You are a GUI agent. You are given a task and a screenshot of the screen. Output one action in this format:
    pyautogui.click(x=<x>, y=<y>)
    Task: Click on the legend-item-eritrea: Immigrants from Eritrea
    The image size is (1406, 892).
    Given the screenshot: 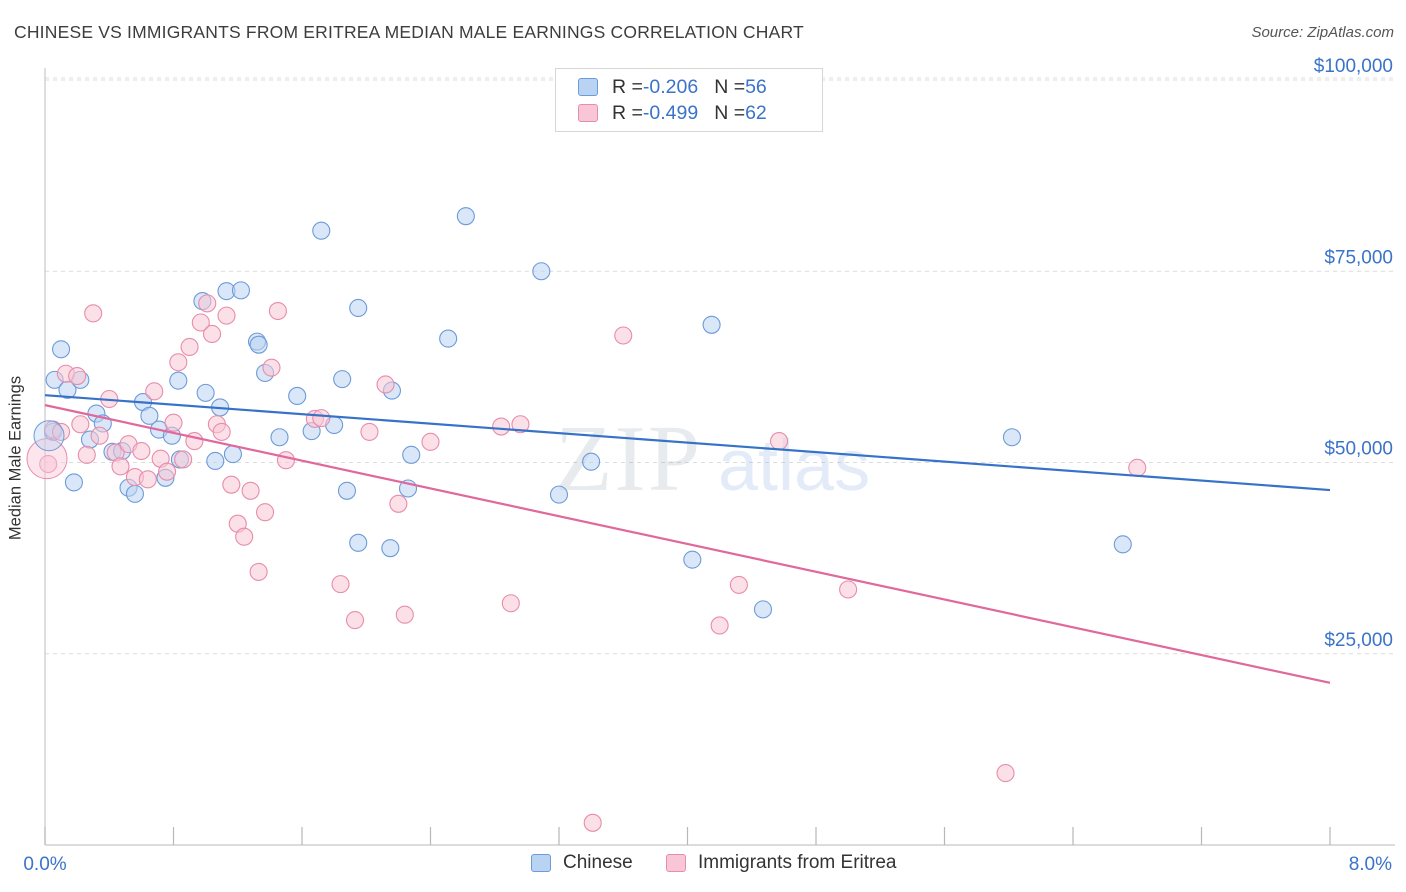 What is the action you would take?
    pyautogui.click(x=781, y=863)
    